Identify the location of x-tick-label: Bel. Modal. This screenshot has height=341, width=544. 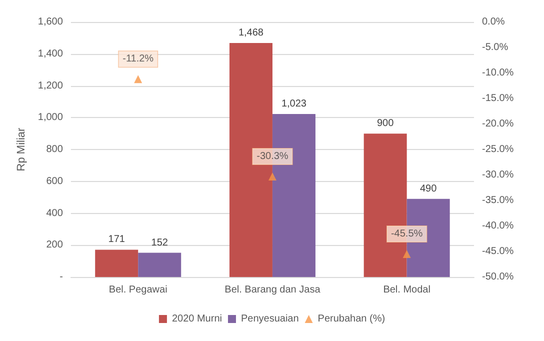
(406, 290).